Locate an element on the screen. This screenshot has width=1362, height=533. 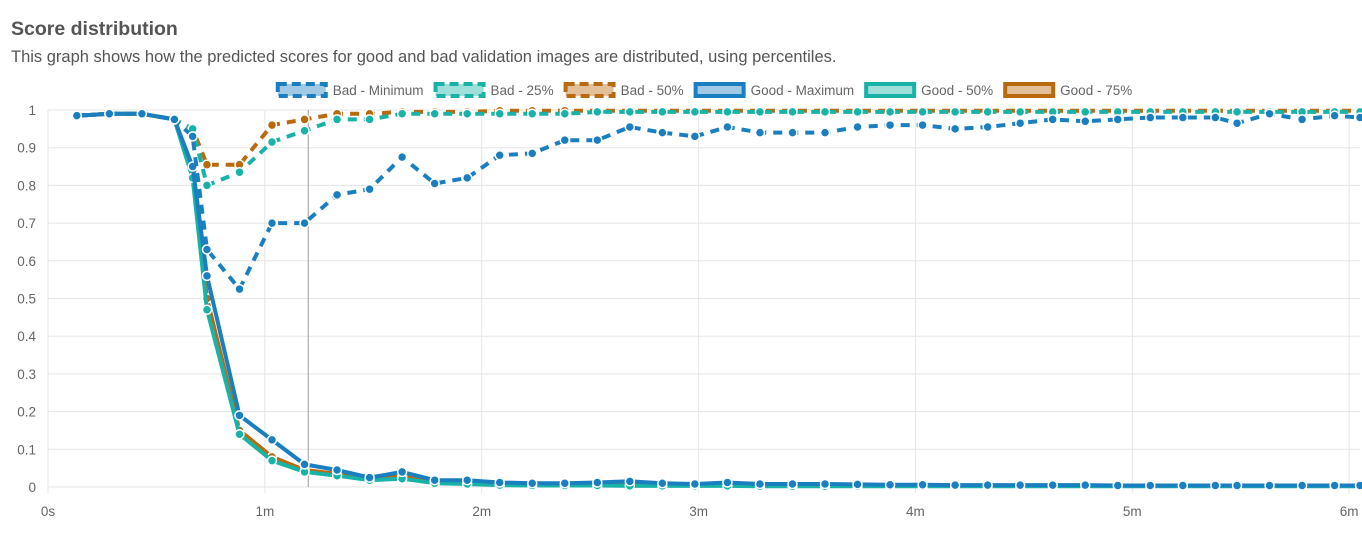
legend-item: Bad - 50% is located at coordinates (623, 90).